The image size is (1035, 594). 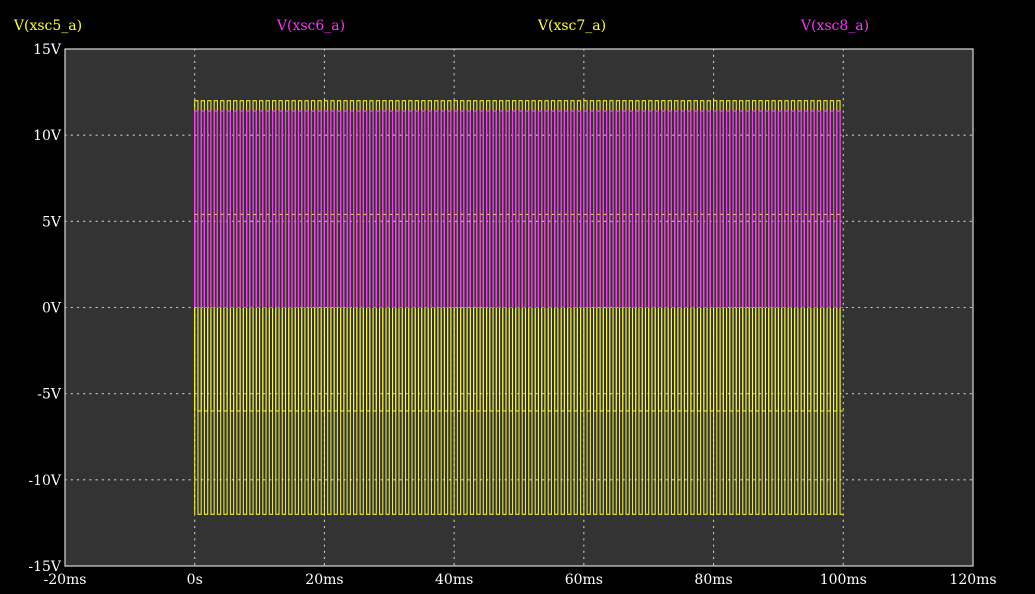 What do you see at coordinates (310, 26) in the screenshot?
I see `legend-entry: V(xsc6_a)` at bounding box center [310, 26].